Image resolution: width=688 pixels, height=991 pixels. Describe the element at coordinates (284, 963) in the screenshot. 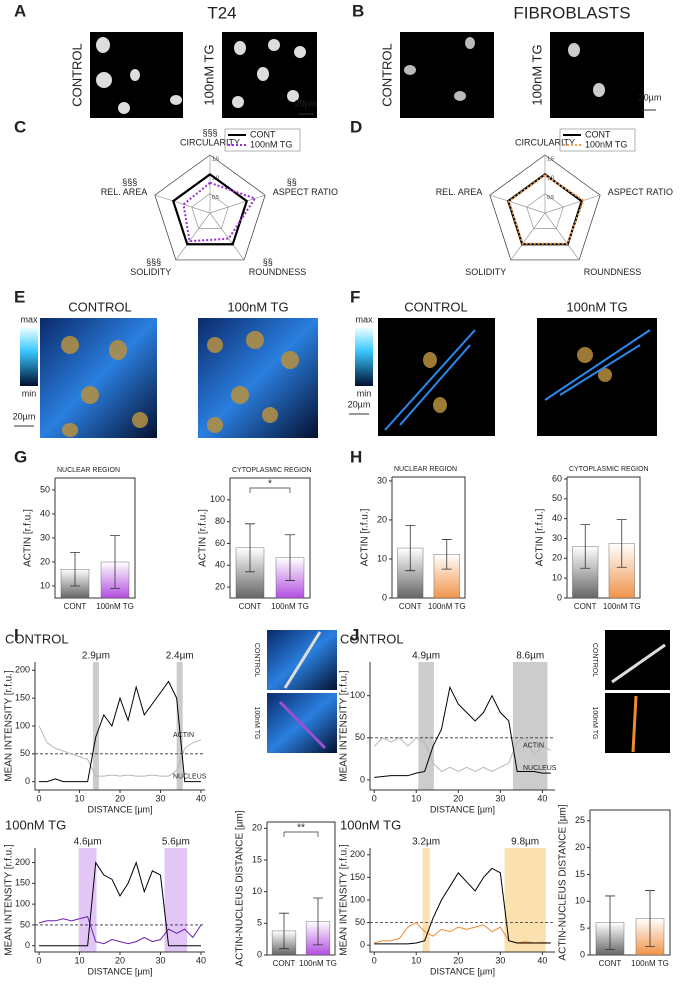

I see `x-tick-label: CONT` at that location.